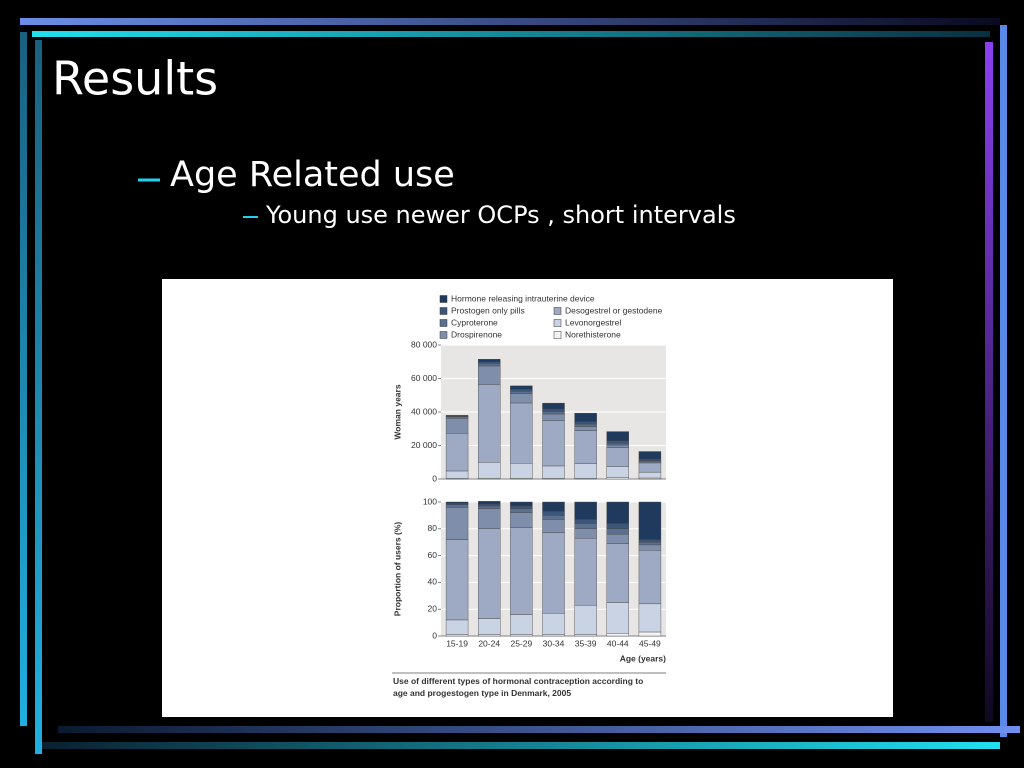 This screenshot has height=768, width=1024. I want to click on y-tick-label: 0, so click(434, 478).